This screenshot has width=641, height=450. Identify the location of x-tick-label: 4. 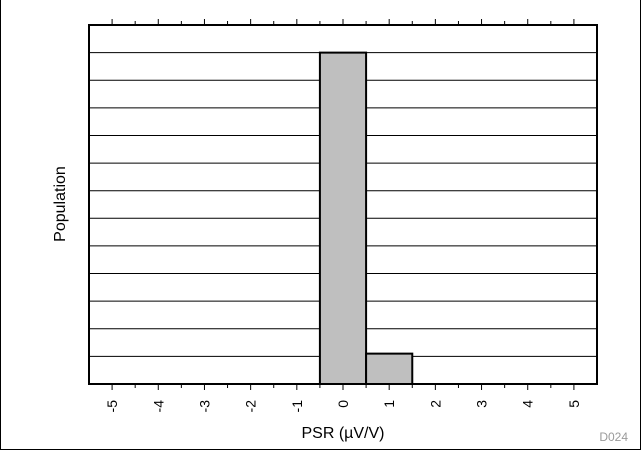
(528, 404).